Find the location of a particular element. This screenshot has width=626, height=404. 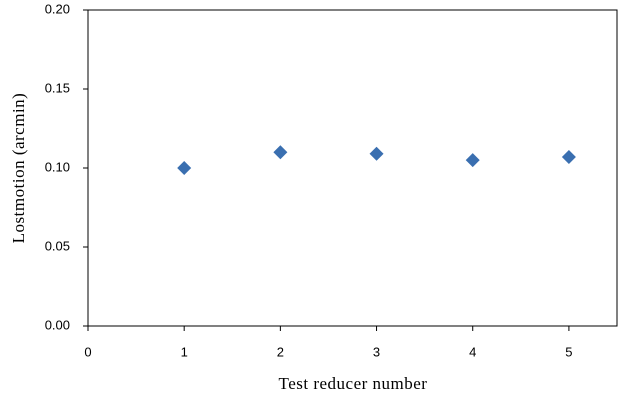

y-tick-label: 0.00 is located at coordinates (57, 324).